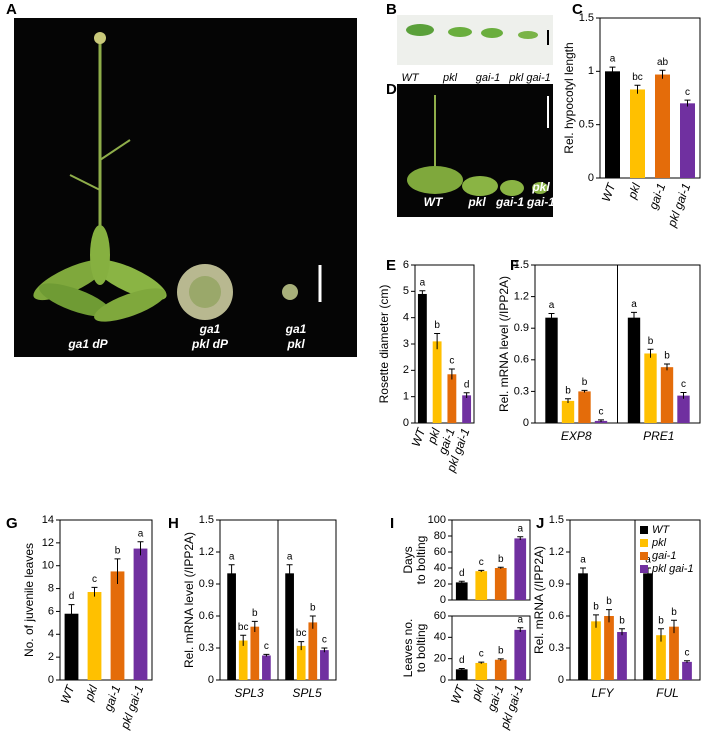  What do you see at coordinates (569, 97) in the screenshot?
I see `y-axis-label: Rel. hypocotyl length` at bounding box center [569, 97].